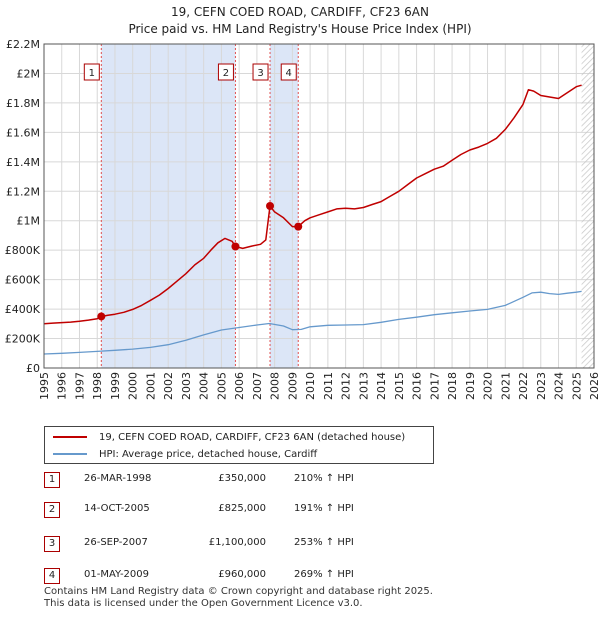 This screenshot has height=620, width=600. Describe the element at coordinates (200, 261) in the screenshot. I see `sale-points` at that location.